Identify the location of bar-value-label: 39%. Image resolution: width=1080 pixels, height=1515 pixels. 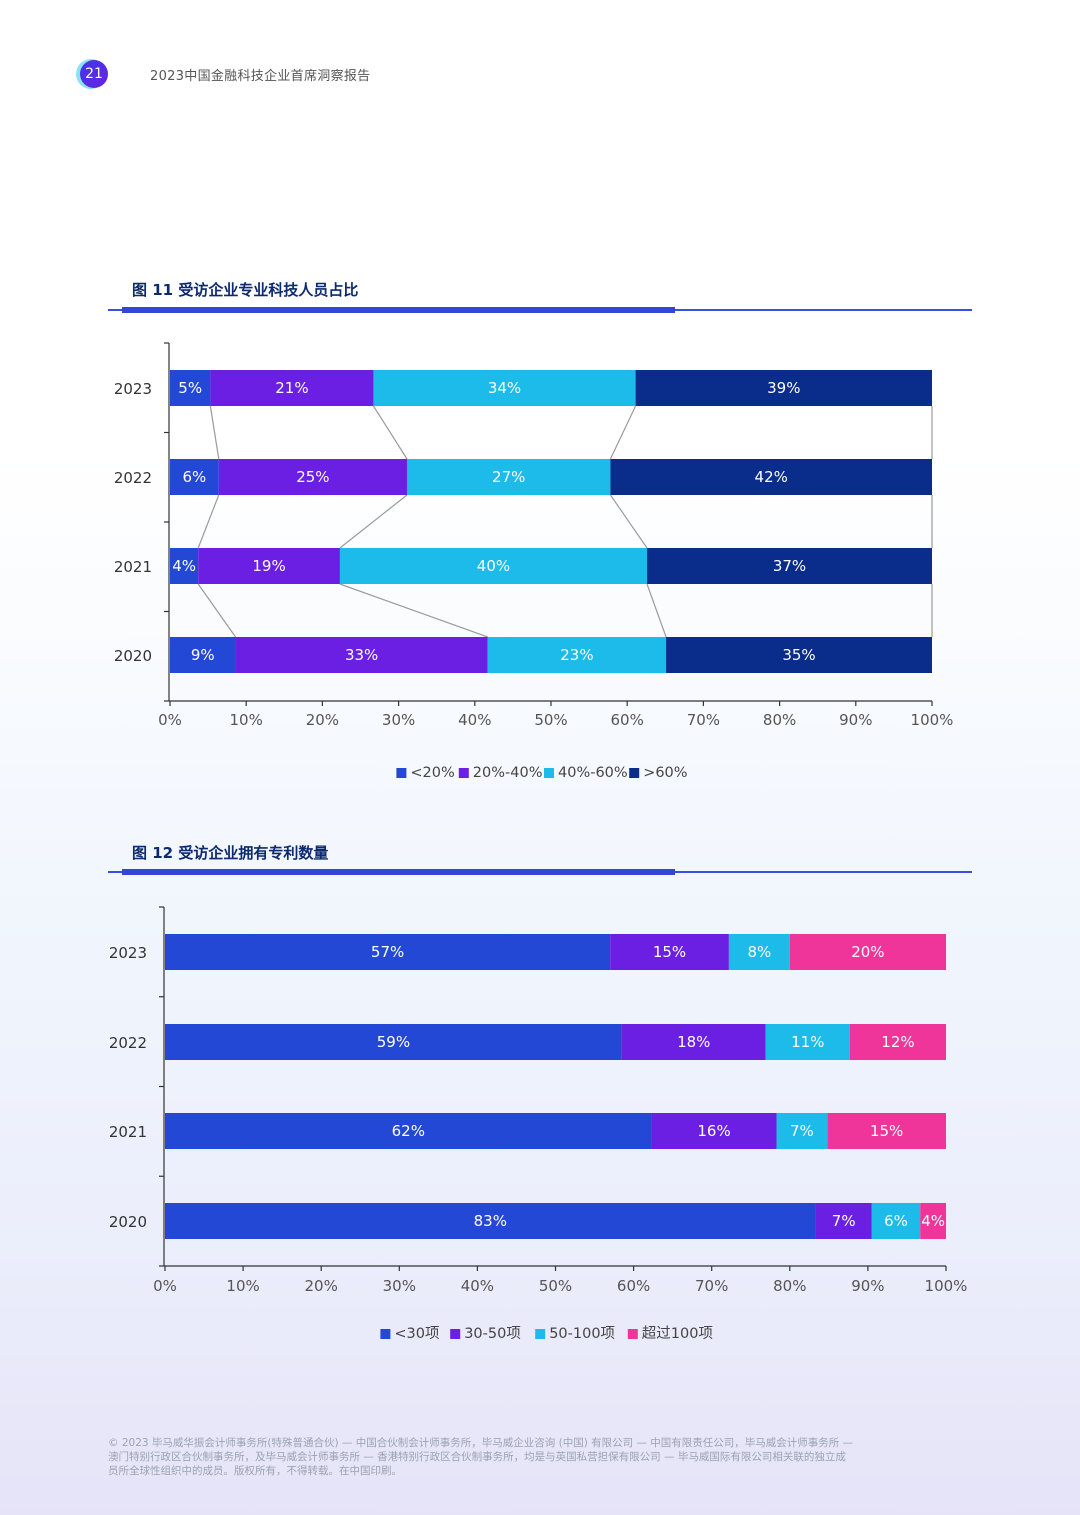
(783, 388).